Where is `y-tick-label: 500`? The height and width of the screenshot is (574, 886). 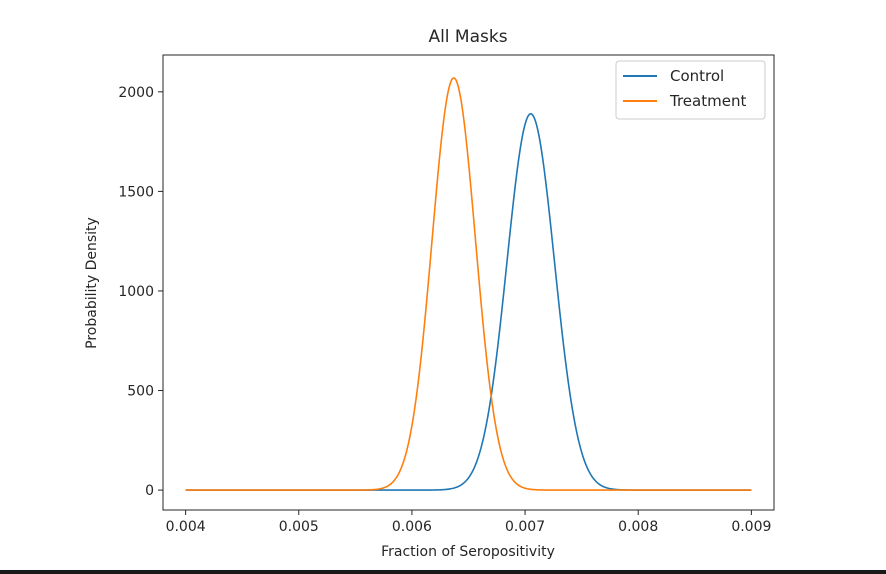
y-tick-label: 500 is located at coordinates (140, 392).